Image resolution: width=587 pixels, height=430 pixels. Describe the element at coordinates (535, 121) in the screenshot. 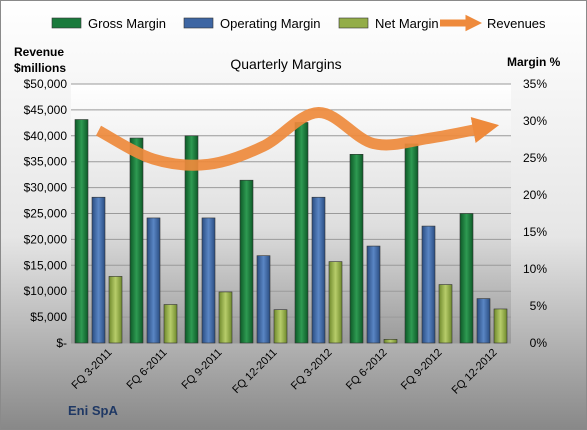

I see `right-tick-label: 30%` at that location.